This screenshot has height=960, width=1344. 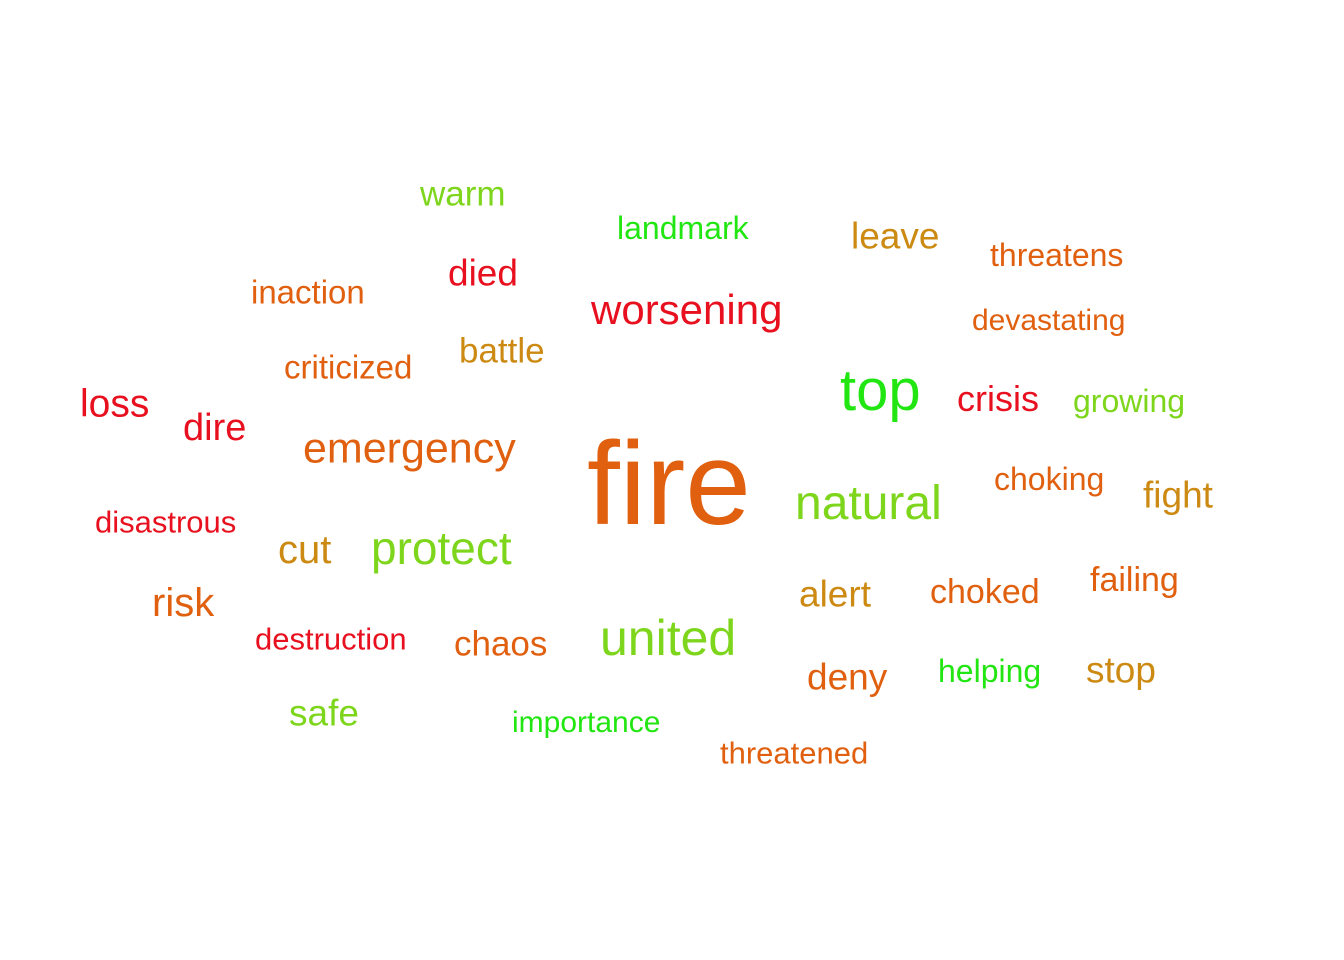 What do you see at coordinates (868, 503) in the screenshot?
I see `word-natural: natural` at bounding box center [868, 503].